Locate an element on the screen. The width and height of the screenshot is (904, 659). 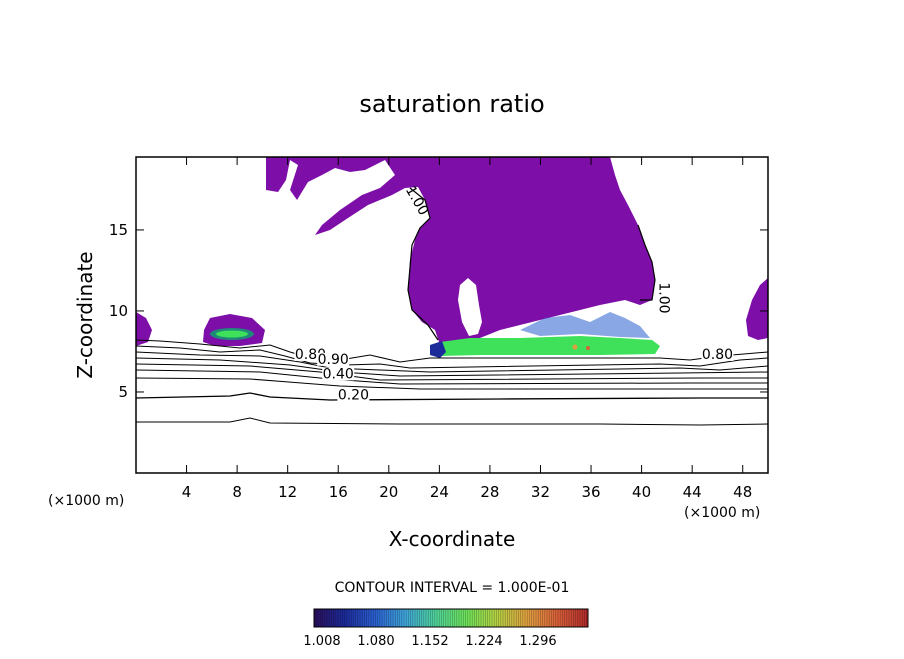
contour-label: 0.80 is located at coordinates (717, 355).